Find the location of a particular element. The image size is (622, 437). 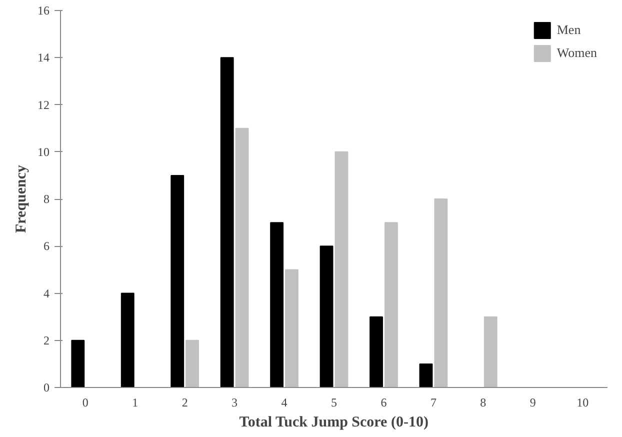

y-tick-label: 0 is located at coordinates (47, 387).